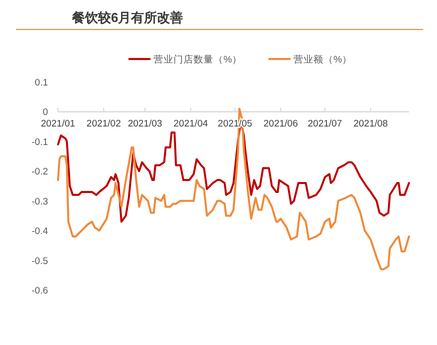 The width and height of the screenshot is (437, 345). I want to click on x-tick-label: 2021/07, so click(325, 124).